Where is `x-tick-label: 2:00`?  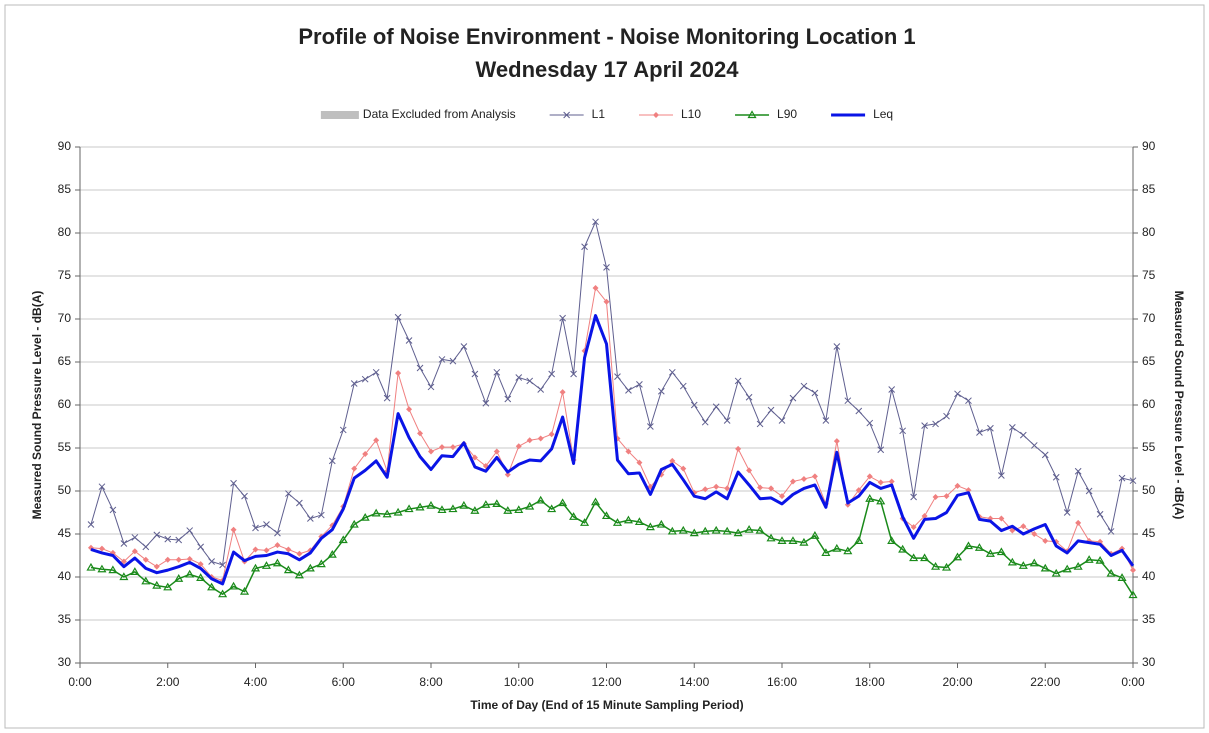
x-tick-label: 2:00 is located at coordinates (168, 682).